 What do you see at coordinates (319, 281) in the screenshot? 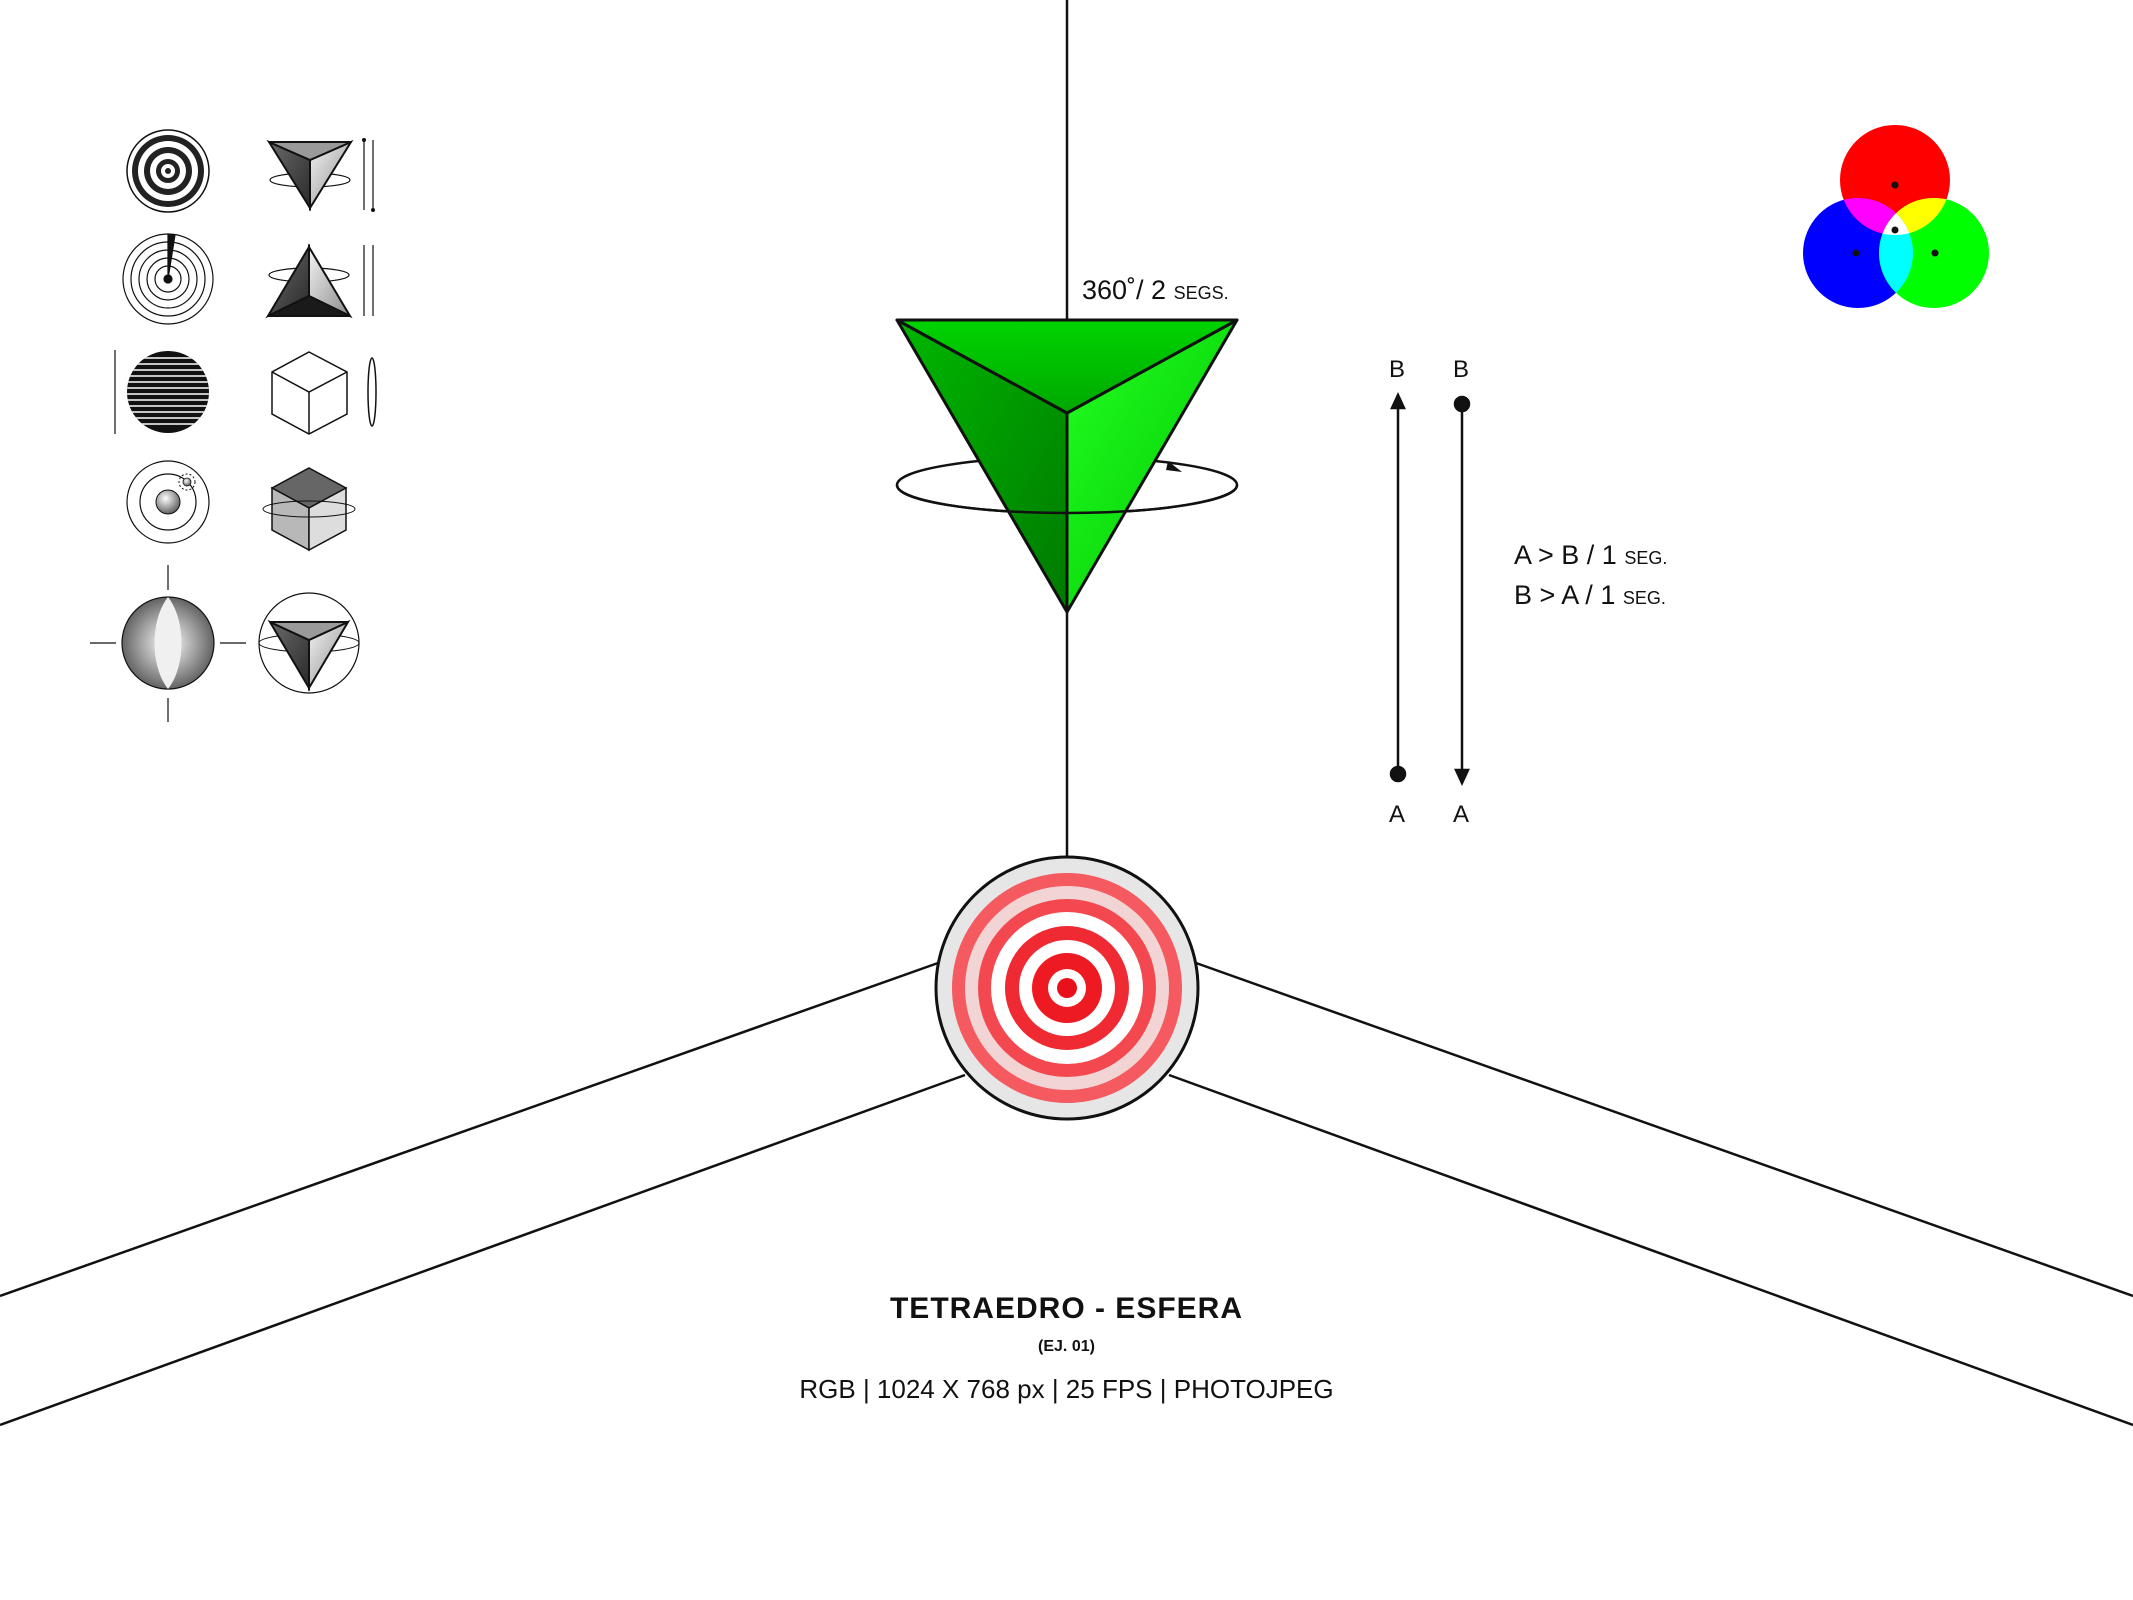
I see `tetrahedron-up-icon` at bounding box center [319, 281].